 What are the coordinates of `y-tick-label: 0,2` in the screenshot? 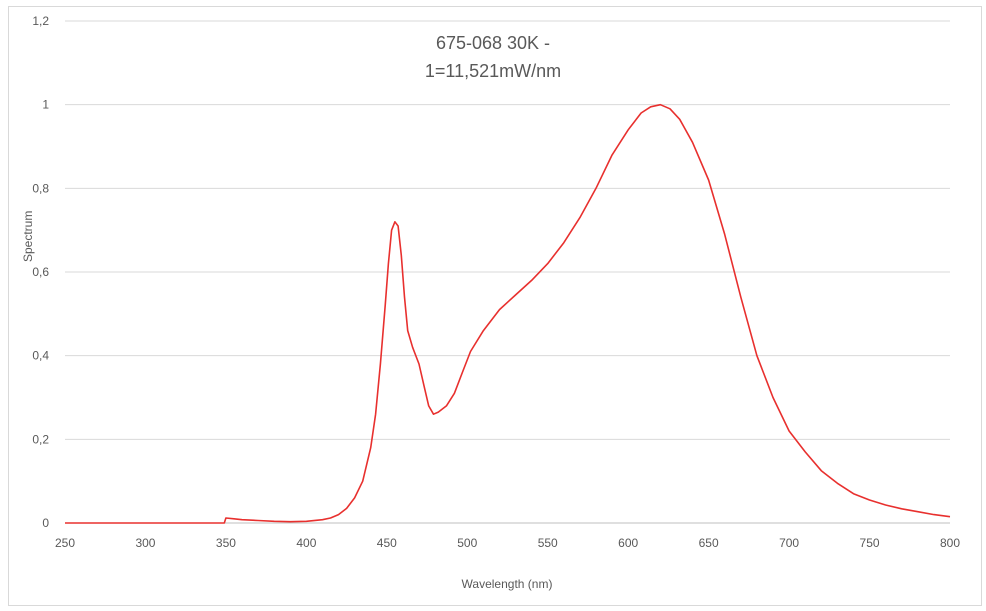 It's located at (40, 439).